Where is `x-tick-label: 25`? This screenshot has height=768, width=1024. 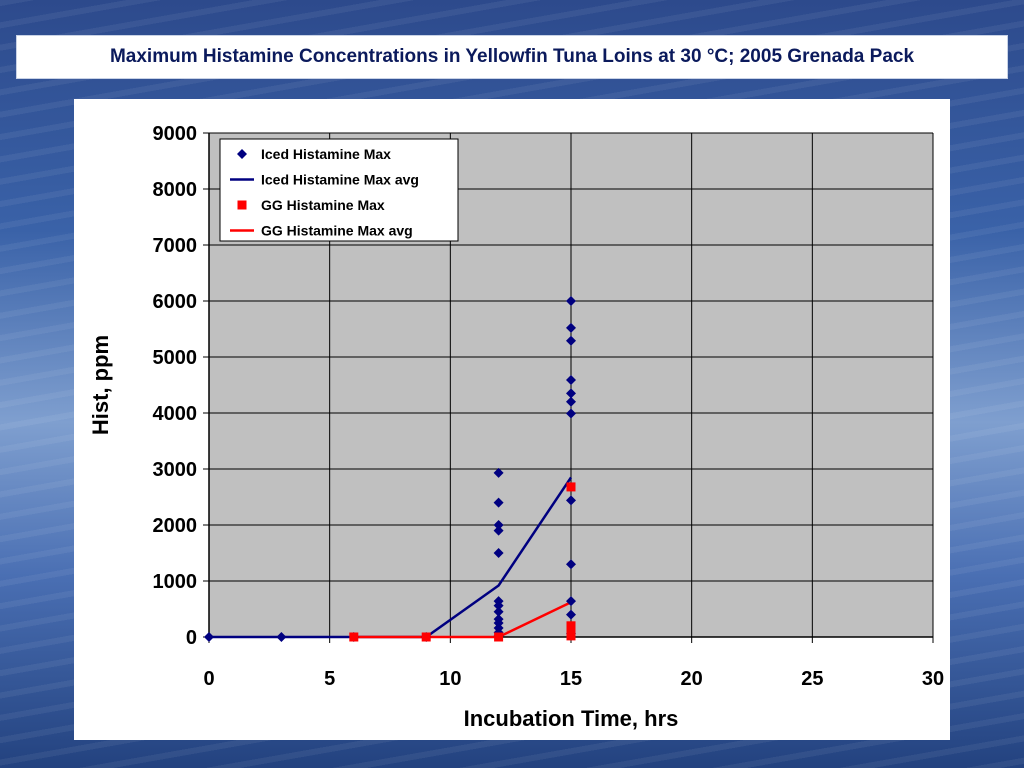 x-tick-label: 25 is located at coordinates (812, 679).